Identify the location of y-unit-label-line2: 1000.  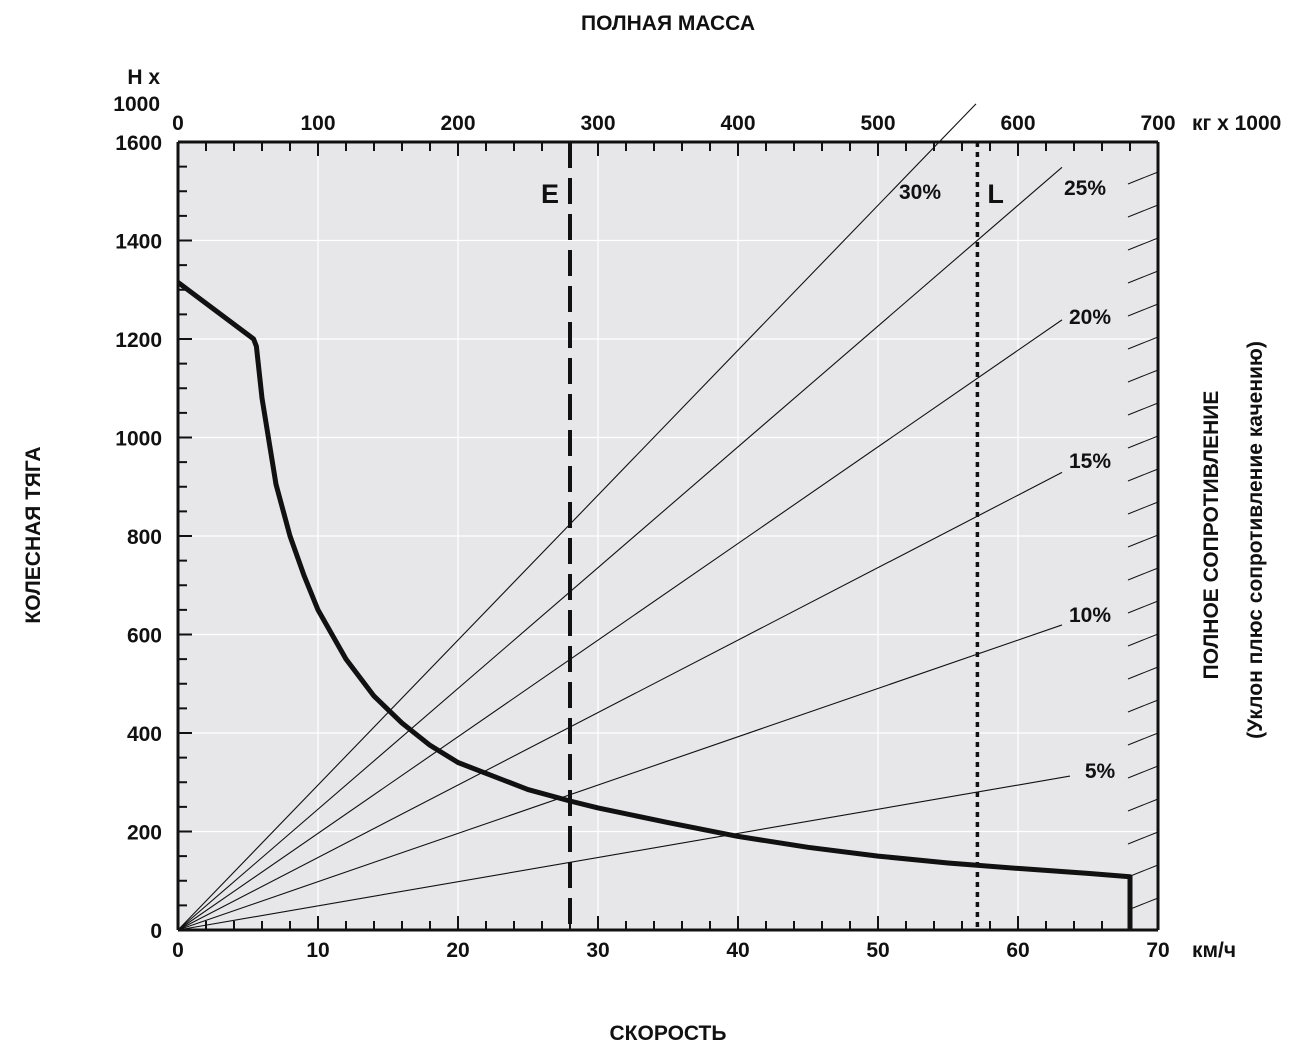
(136, 104).